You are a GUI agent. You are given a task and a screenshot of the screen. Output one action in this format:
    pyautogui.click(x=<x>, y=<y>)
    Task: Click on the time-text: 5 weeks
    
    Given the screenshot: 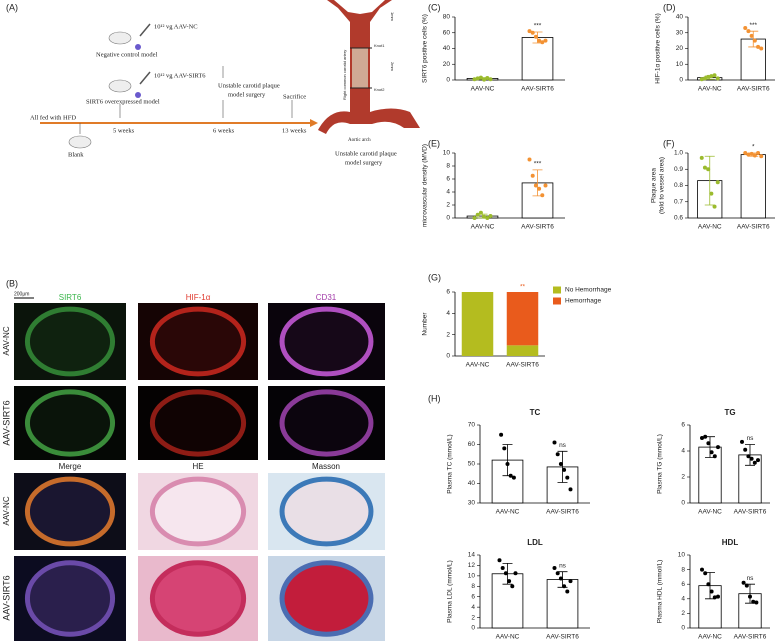 What is the action you would take?
    pyautogui.click(x=124, y=130)
    